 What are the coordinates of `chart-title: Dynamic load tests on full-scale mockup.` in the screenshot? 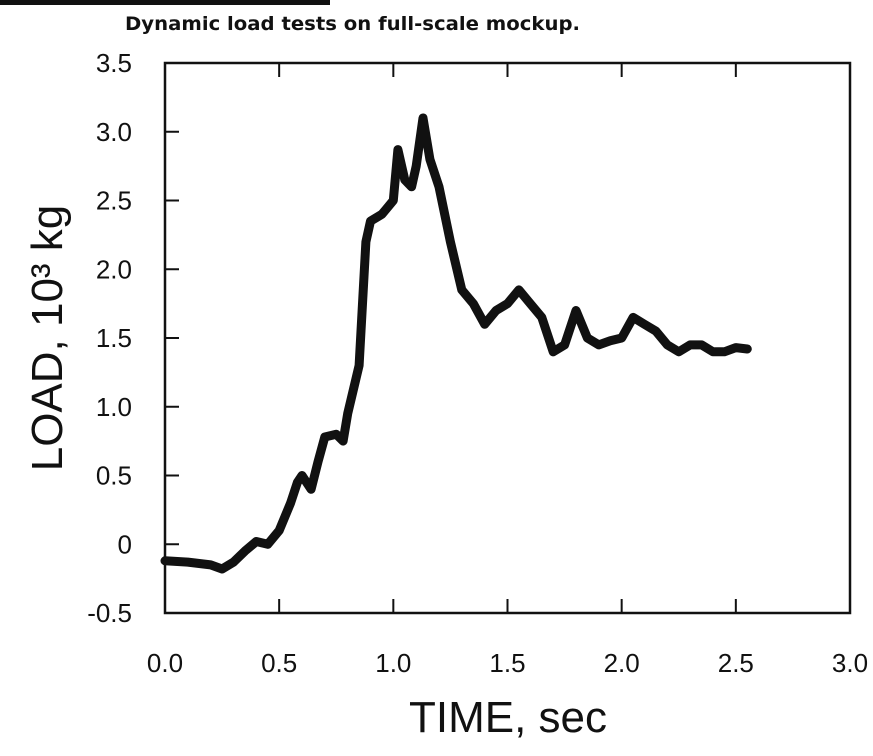 It's located at (352, 24).